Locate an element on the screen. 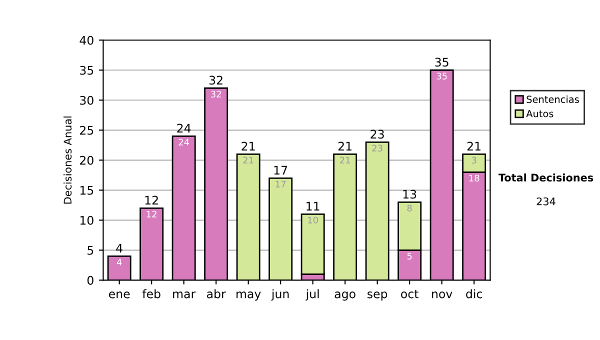 The image size is (600, 340). data-label: 18 is located at coordinates (474, 178).